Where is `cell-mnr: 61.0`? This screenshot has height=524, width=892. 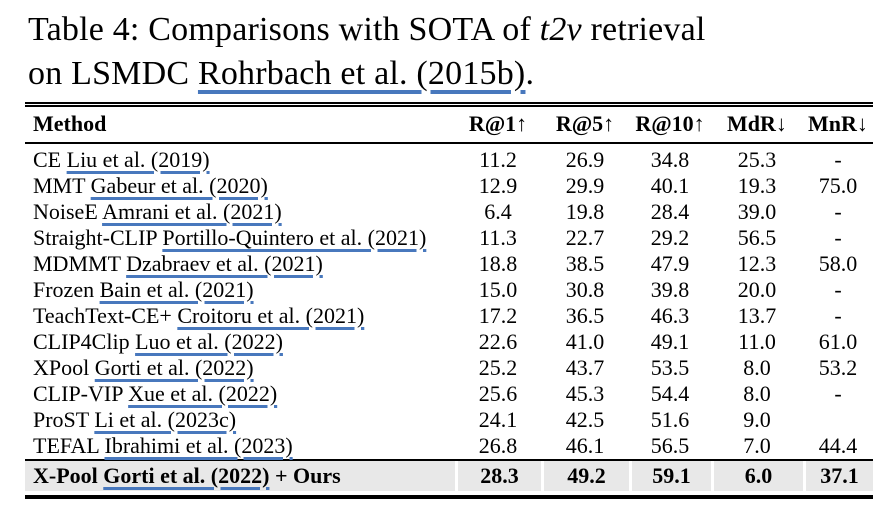
cell-mnr: 61.0 is located at coordinates (838, 341).